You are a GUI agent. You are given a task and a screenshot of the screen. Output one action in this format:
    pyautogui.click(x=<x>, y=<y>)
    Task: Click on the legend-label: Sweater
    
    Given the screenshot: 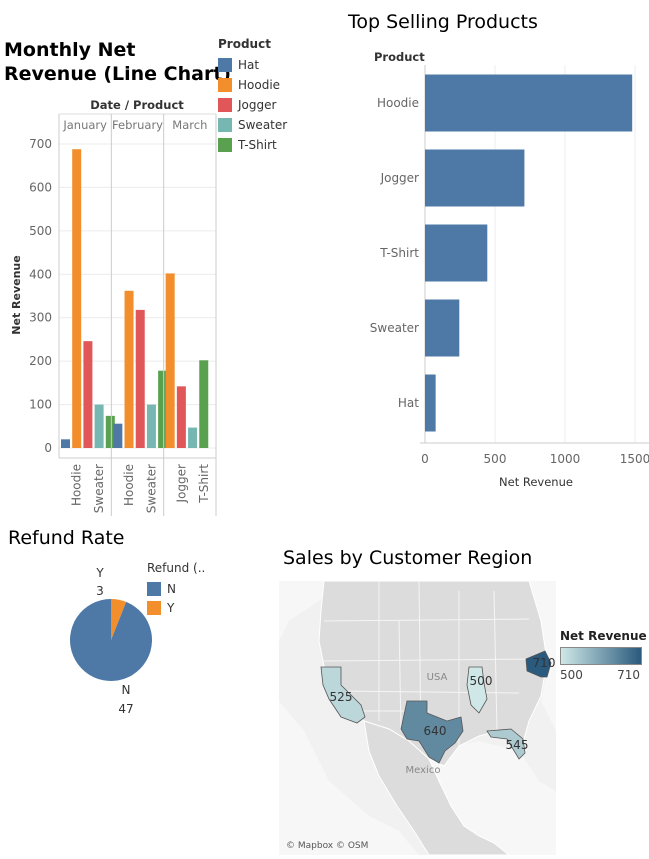 What is the action you would take?
    pyautogui.click(x=263, y=125)
    